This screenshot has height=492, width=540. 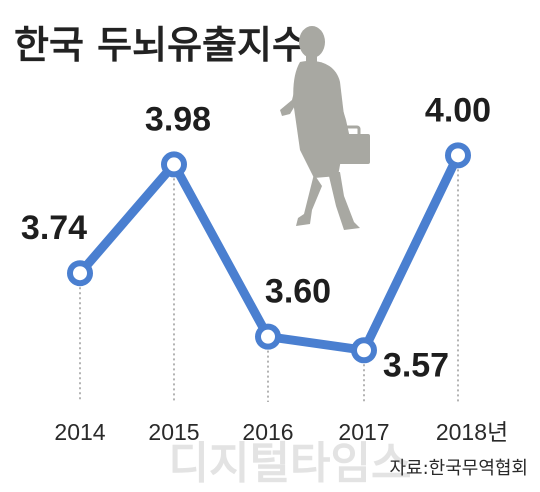 I want to click on x-tick-label: 2014, so click(x=79, y=432).